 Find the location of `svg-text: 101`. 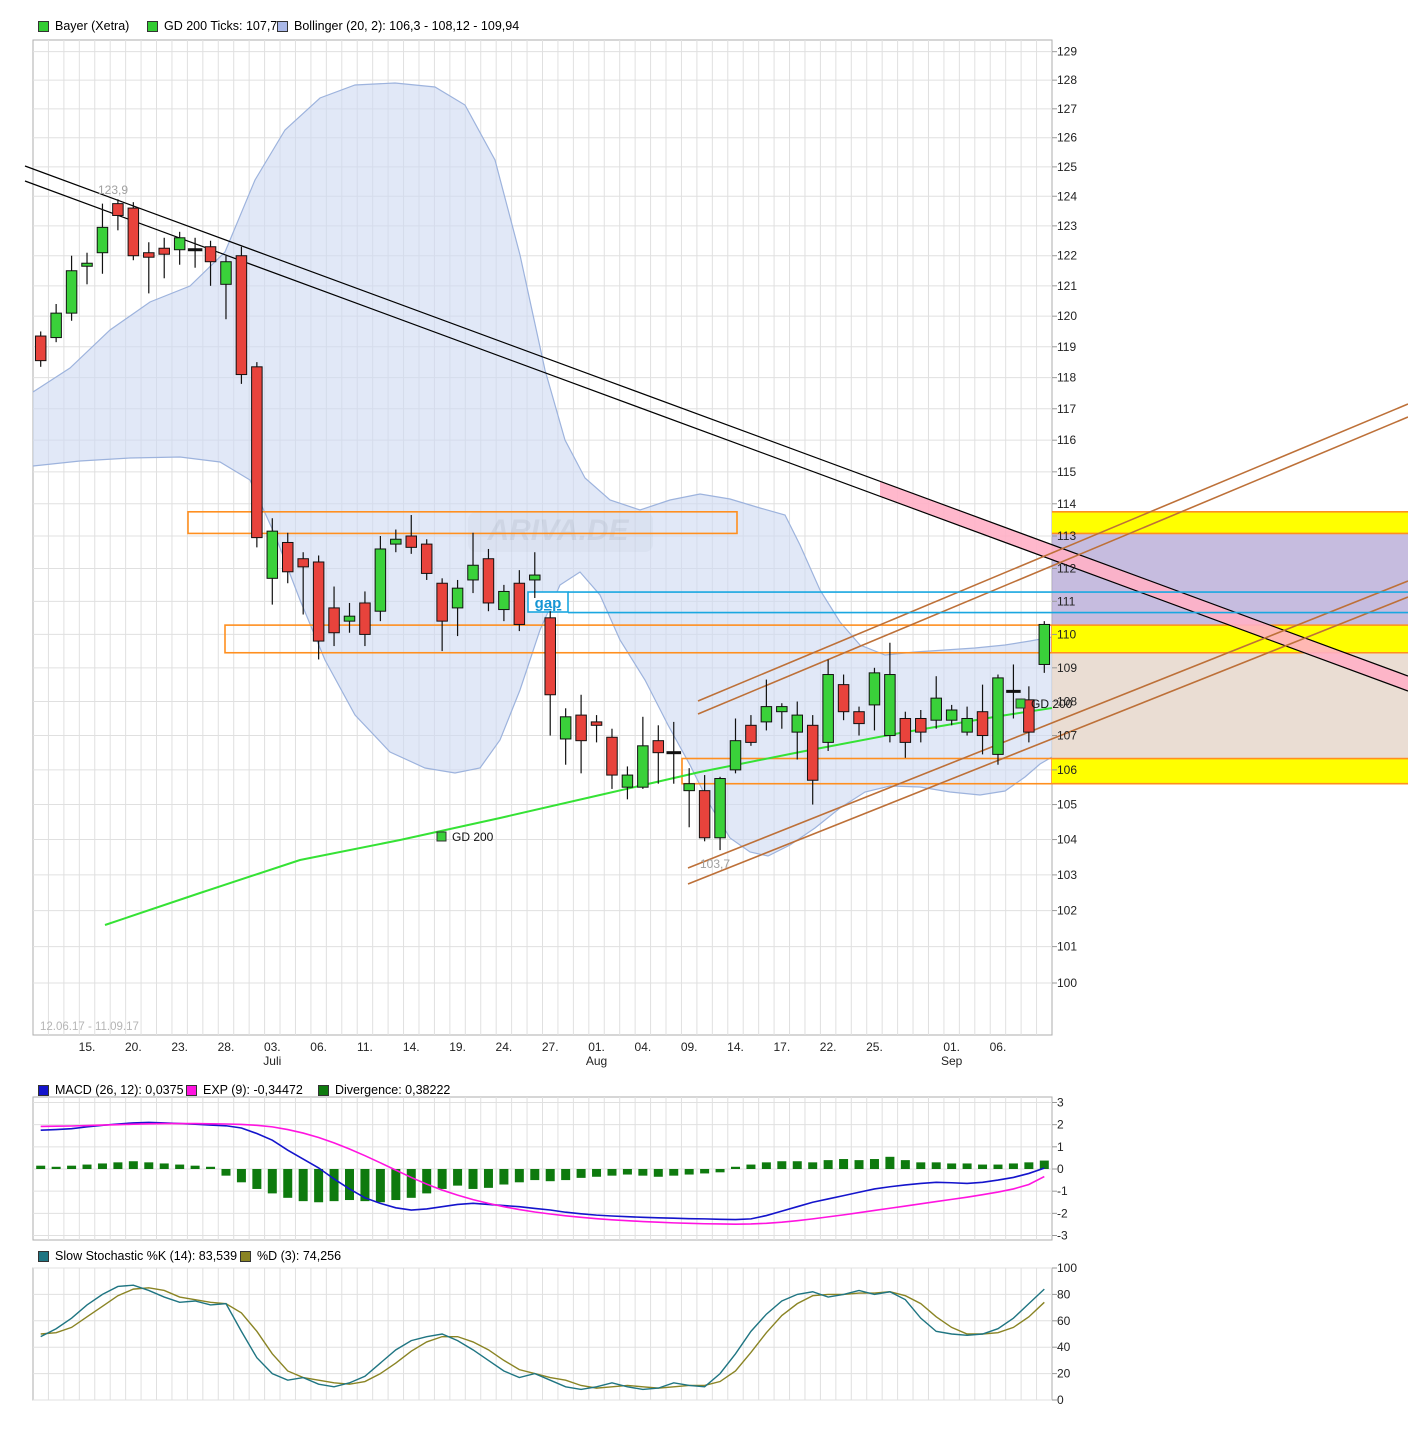

svg-text: 101 is located at coordinates (1067, 947).